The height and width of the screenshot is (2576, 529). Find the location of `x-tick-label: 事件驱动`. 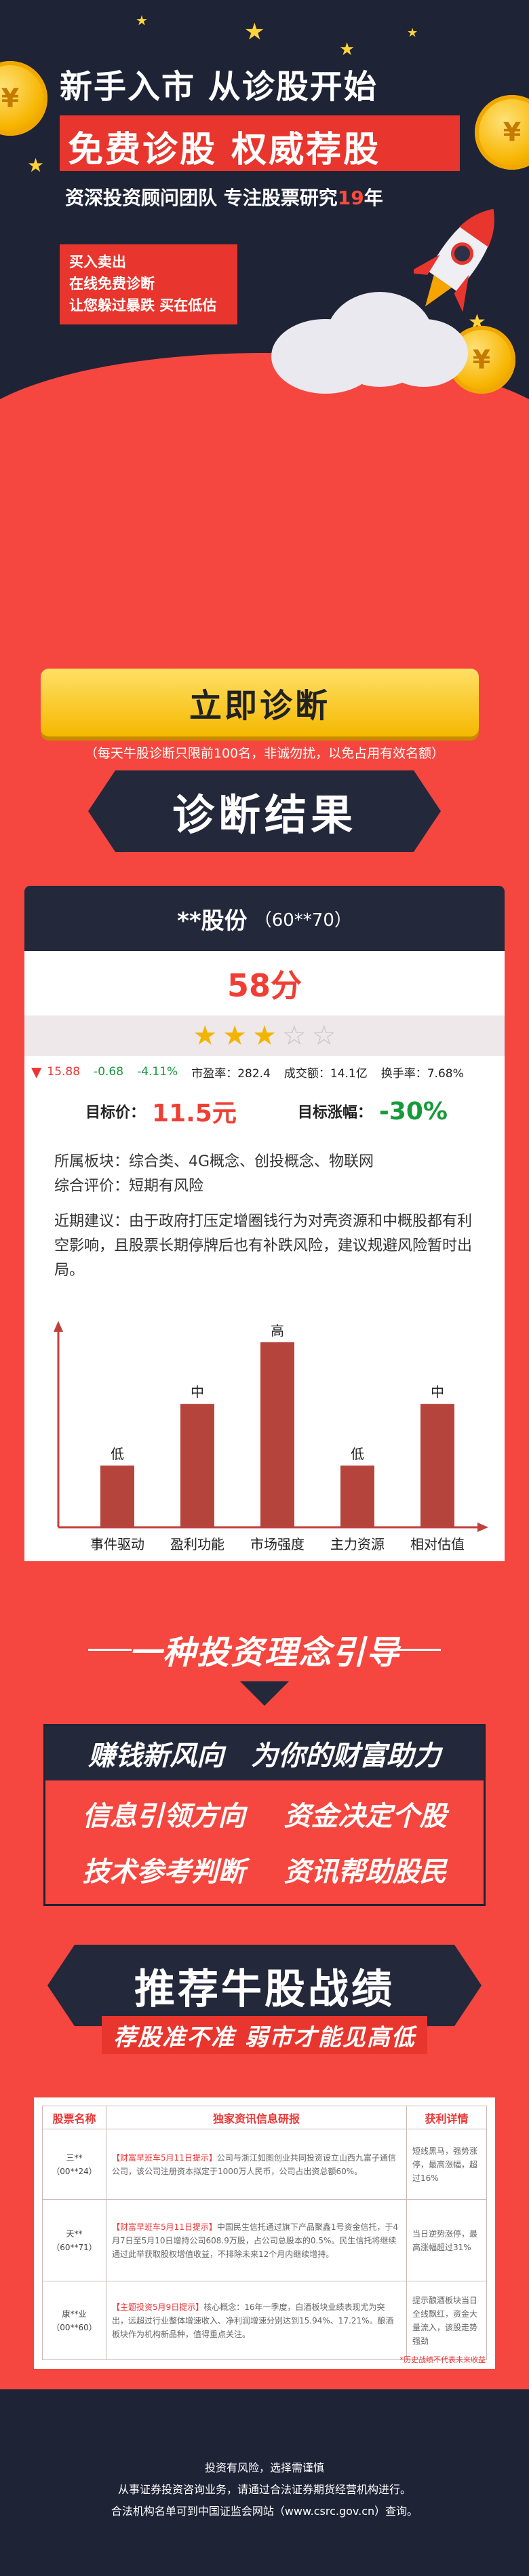

x-tick-label: 事件驱动 is located at coordinates (117, 1544).